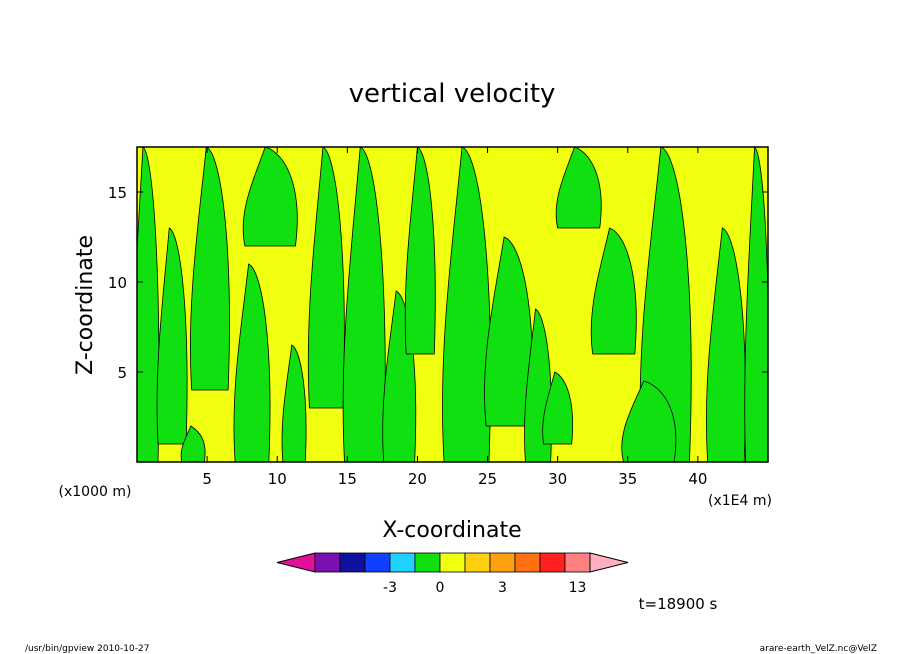  Describe the element at coordinates (502, 588) in the screenshot. I see `colorbar-tick-label: 3` at that location.